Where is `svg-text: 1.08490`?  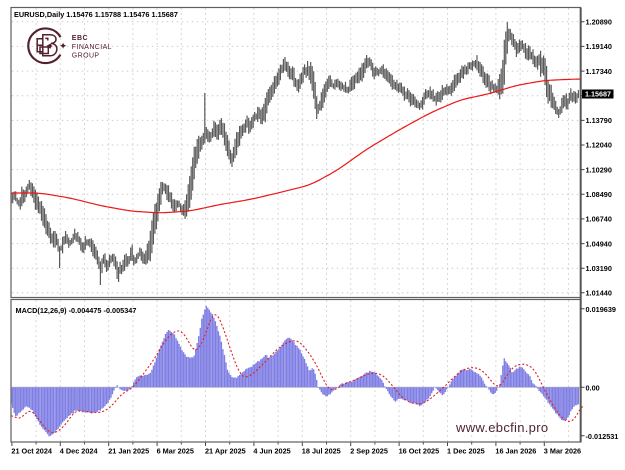
svg-text: 1.08490 is located at coordinates (599, 194).